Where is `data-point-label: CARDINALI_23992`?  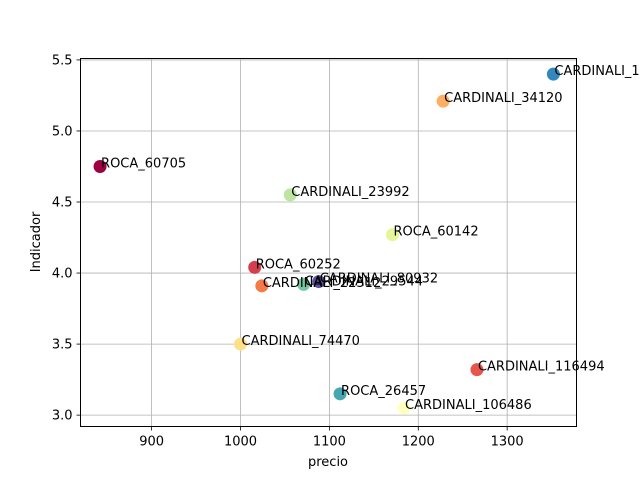
data-point-label: CARDINALI_23992 is located at coordinates (350, 192).